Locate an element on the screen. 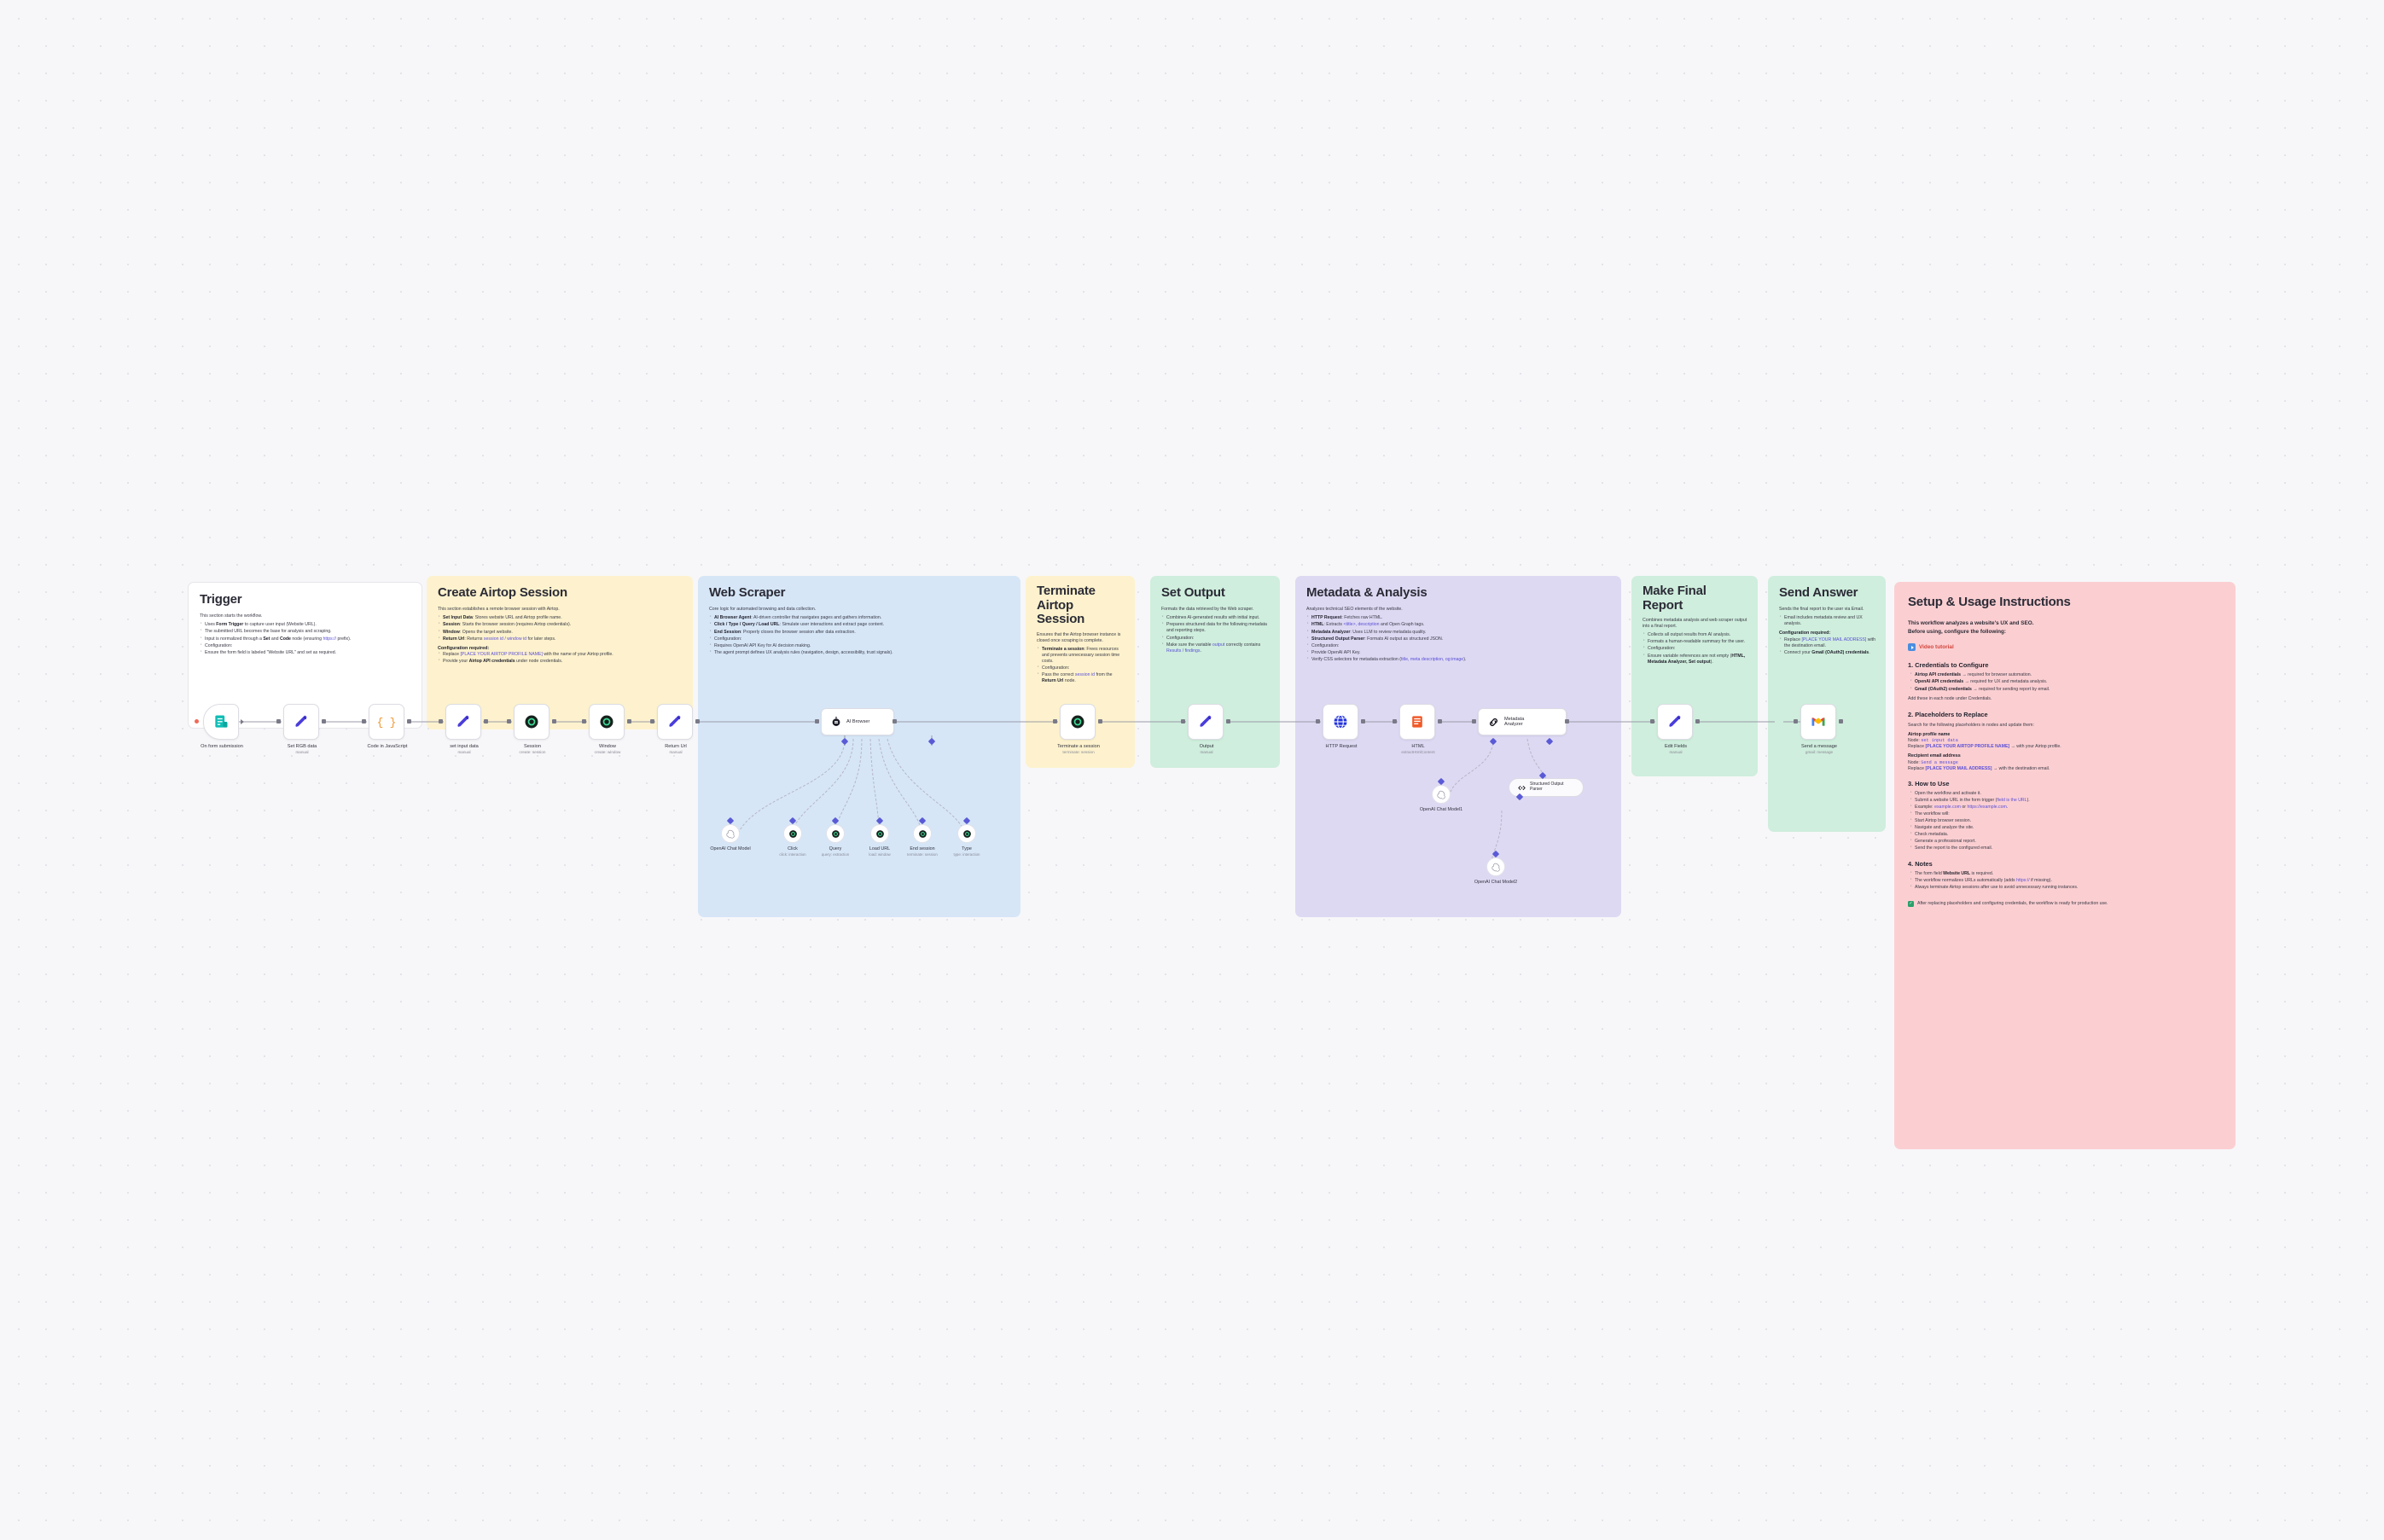  node-return-url is located at coordinates (675, 722).